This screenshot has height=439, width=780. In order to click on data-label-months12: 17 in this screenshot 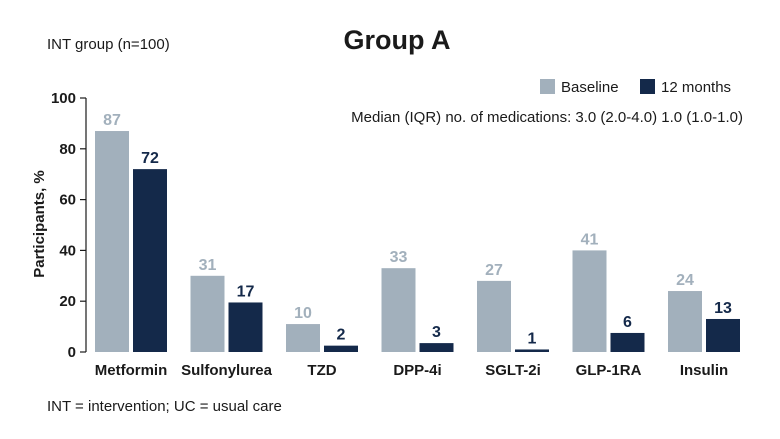, I will do `click(246, 291)`.